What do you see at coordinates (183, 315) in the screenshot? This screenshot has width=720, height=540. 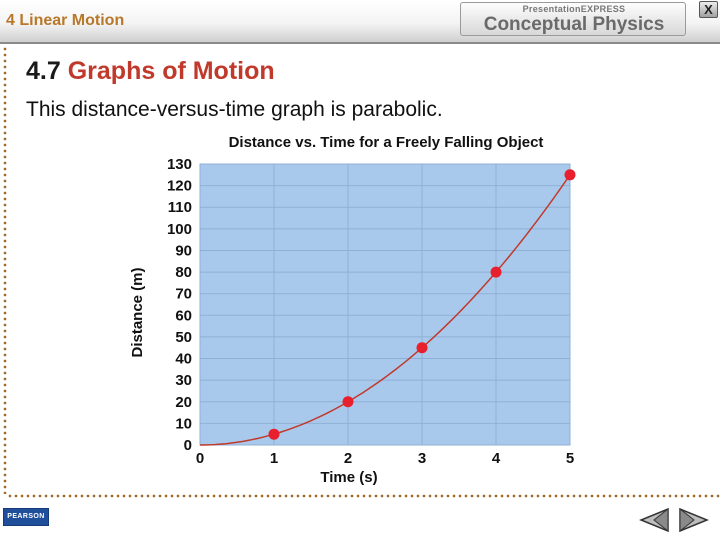 I see `y-tick-label: 60` at bounding box center [183, 315].